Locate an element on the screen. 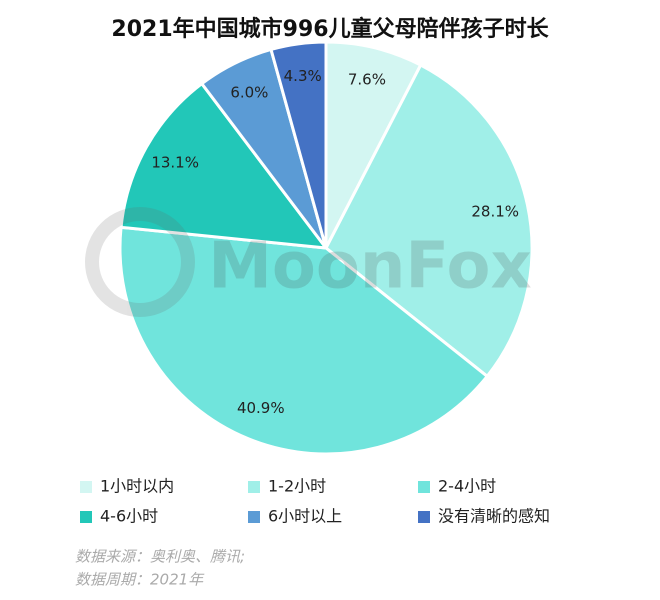 The width and height of the screenshot is (660, 600). data-label: 13.1% is located at coordinates (175, 163).